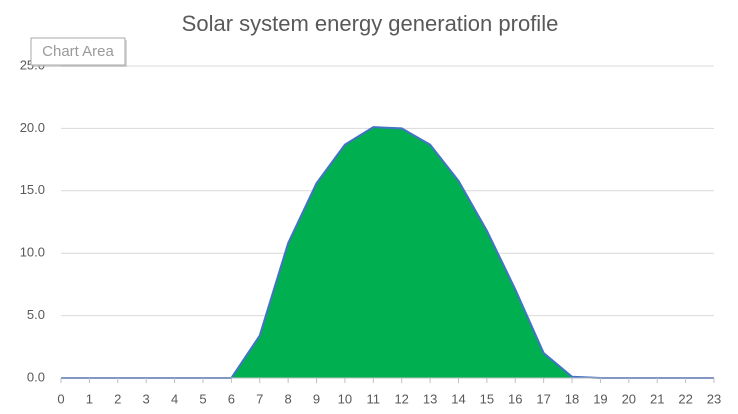 This screenshot has height=414, width=738. Describe the element at coordinates (572, 398) in the screenshot. I see `x-tick-label: 18` at that location.